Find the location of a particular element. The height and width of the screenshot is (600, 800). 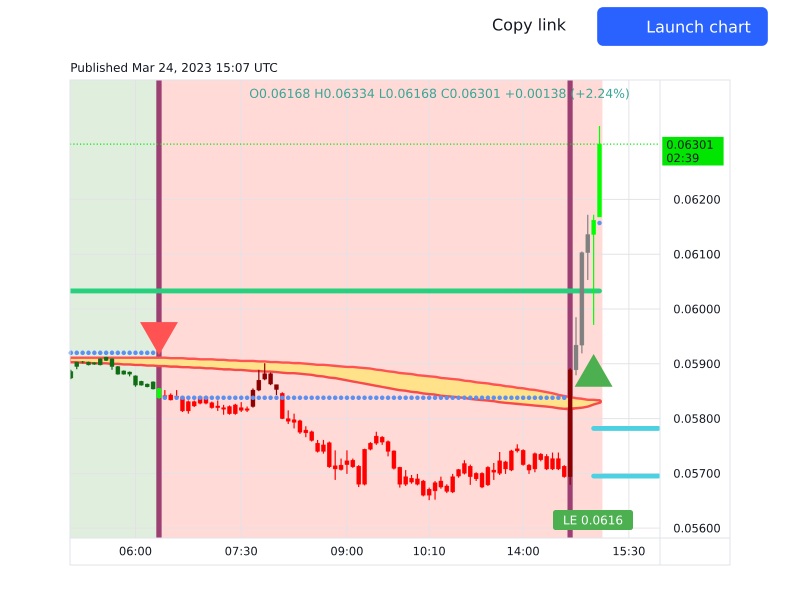

text: Launch chart is located at coordinates (699, 26).